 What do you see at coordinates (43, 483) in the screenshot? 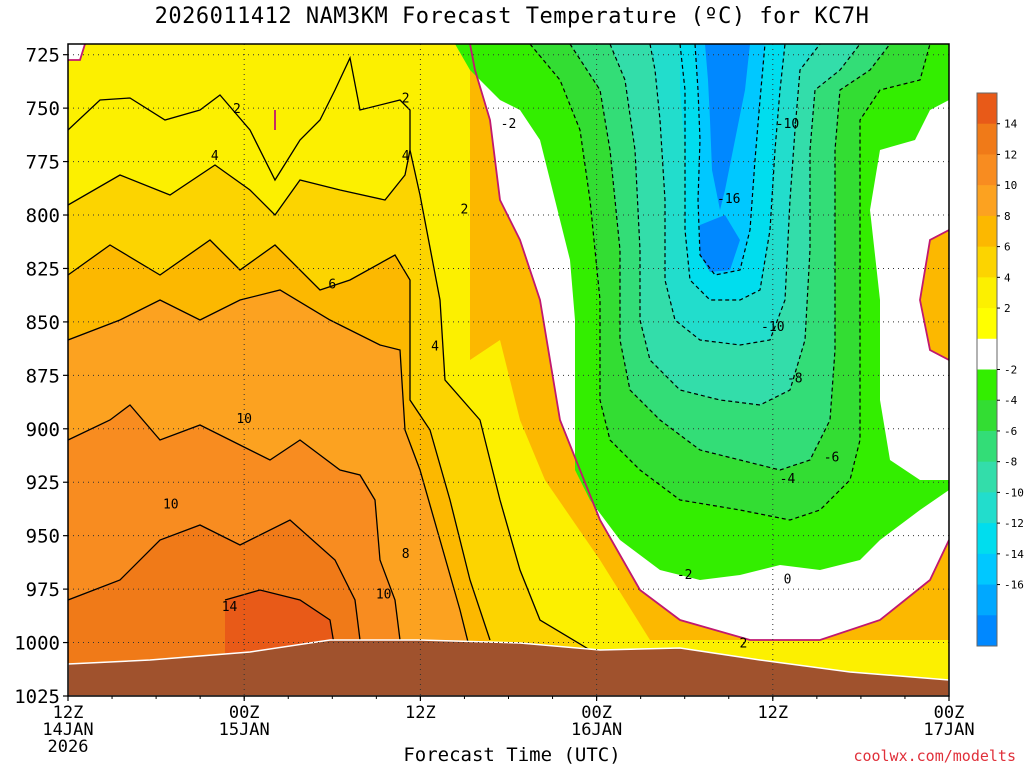
I see `y-tick-label: 925` at bounding box center [43, 483].